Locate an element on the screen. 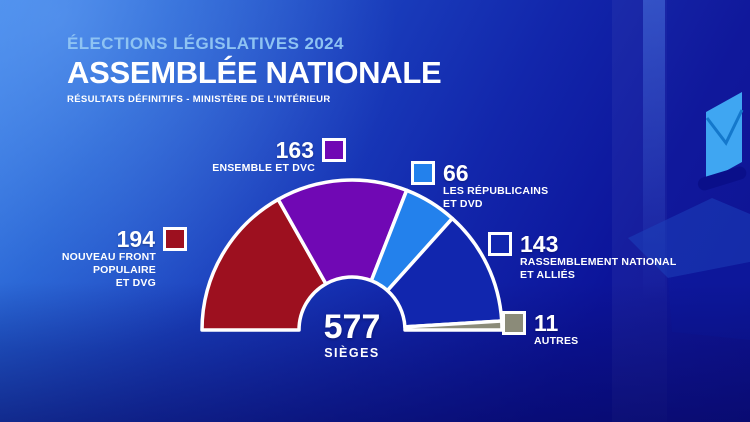 This screenshot has width=750, height=422. nfp-seats: 194 is located at coordinates (135, 239).